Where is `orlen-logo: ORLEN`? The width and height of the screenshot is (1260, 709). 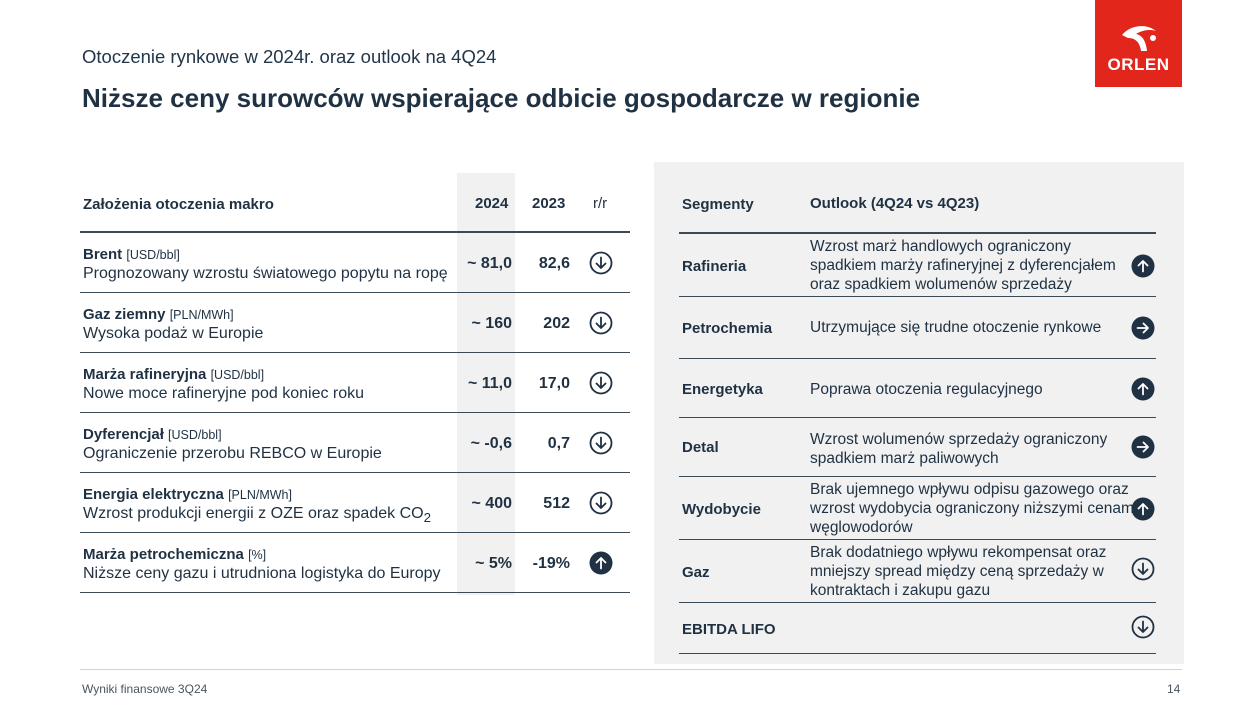
orlen-logo: ORLEN is located at coordinates (1138, 43).